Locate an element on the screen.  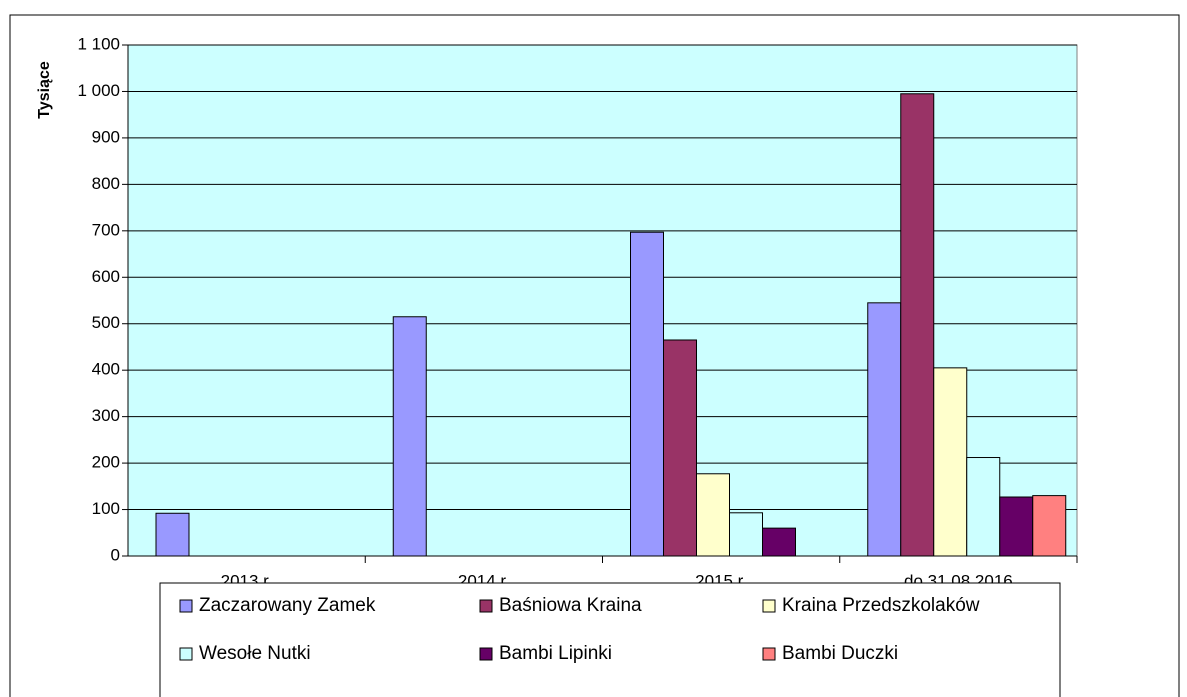
legend-label: Bambi Duczki is located at coordinates (840, 653).